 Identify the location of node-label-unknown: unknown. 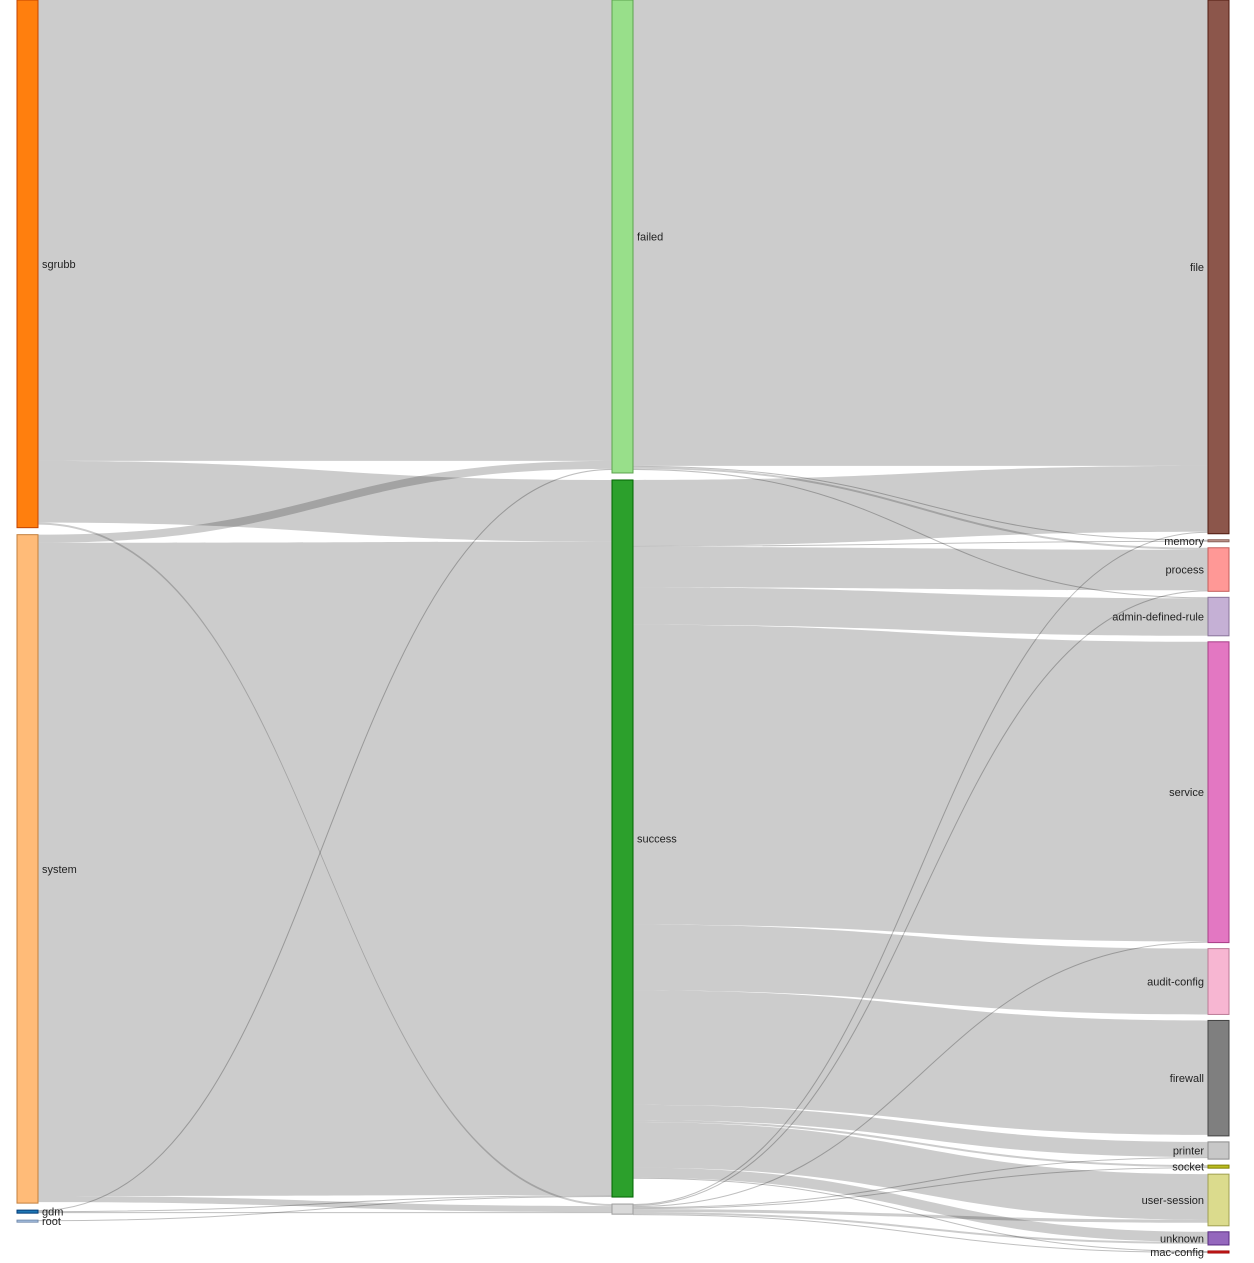
(1182, 1239).